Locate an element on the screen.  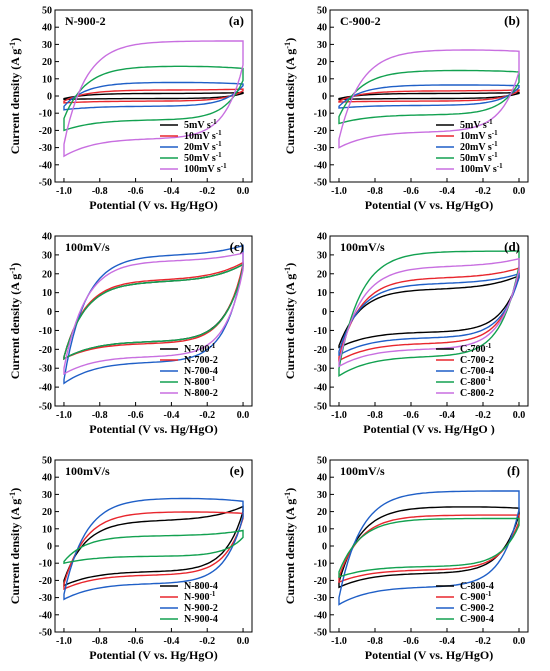
legend-entry: N-800-2 is located at coordinates (201, 393).